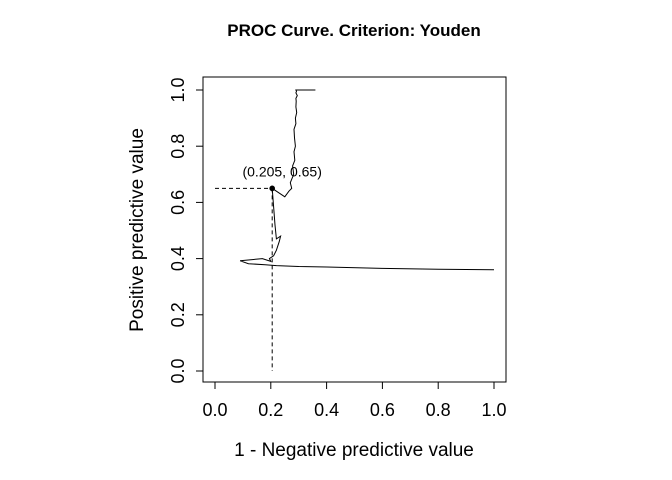  What do you see at coordinates (272, 188) in the screenshot?
I see `optimal-point` at bounding box center [272, 188].